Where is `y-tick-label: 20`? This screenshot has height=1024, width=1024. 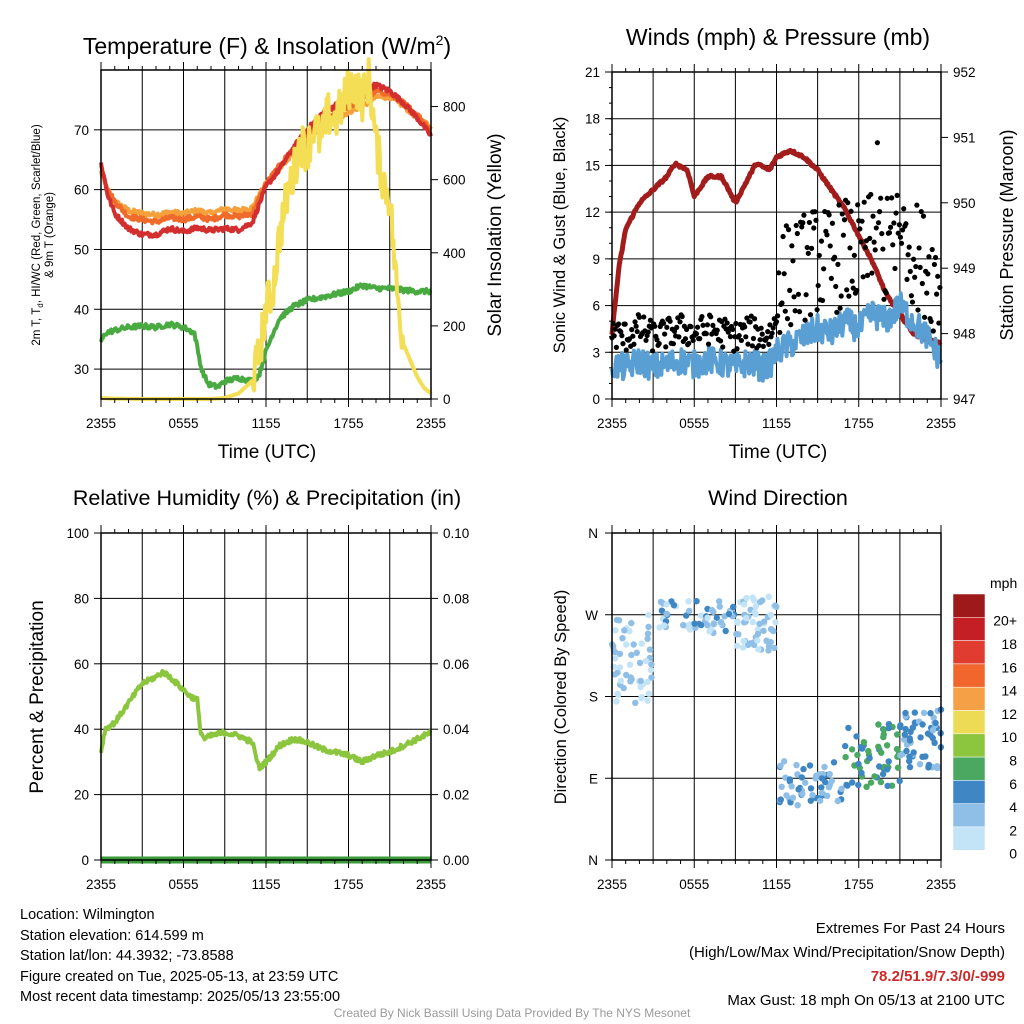
y-tick-label: 20 is located at coordinates (81, 795).